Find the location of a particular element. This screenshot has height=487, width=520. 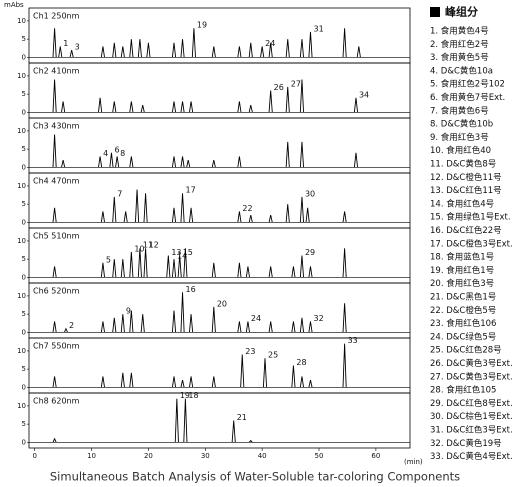

legend-entry: 24. D&C绿色5号 is located at coordinates (463, 336).